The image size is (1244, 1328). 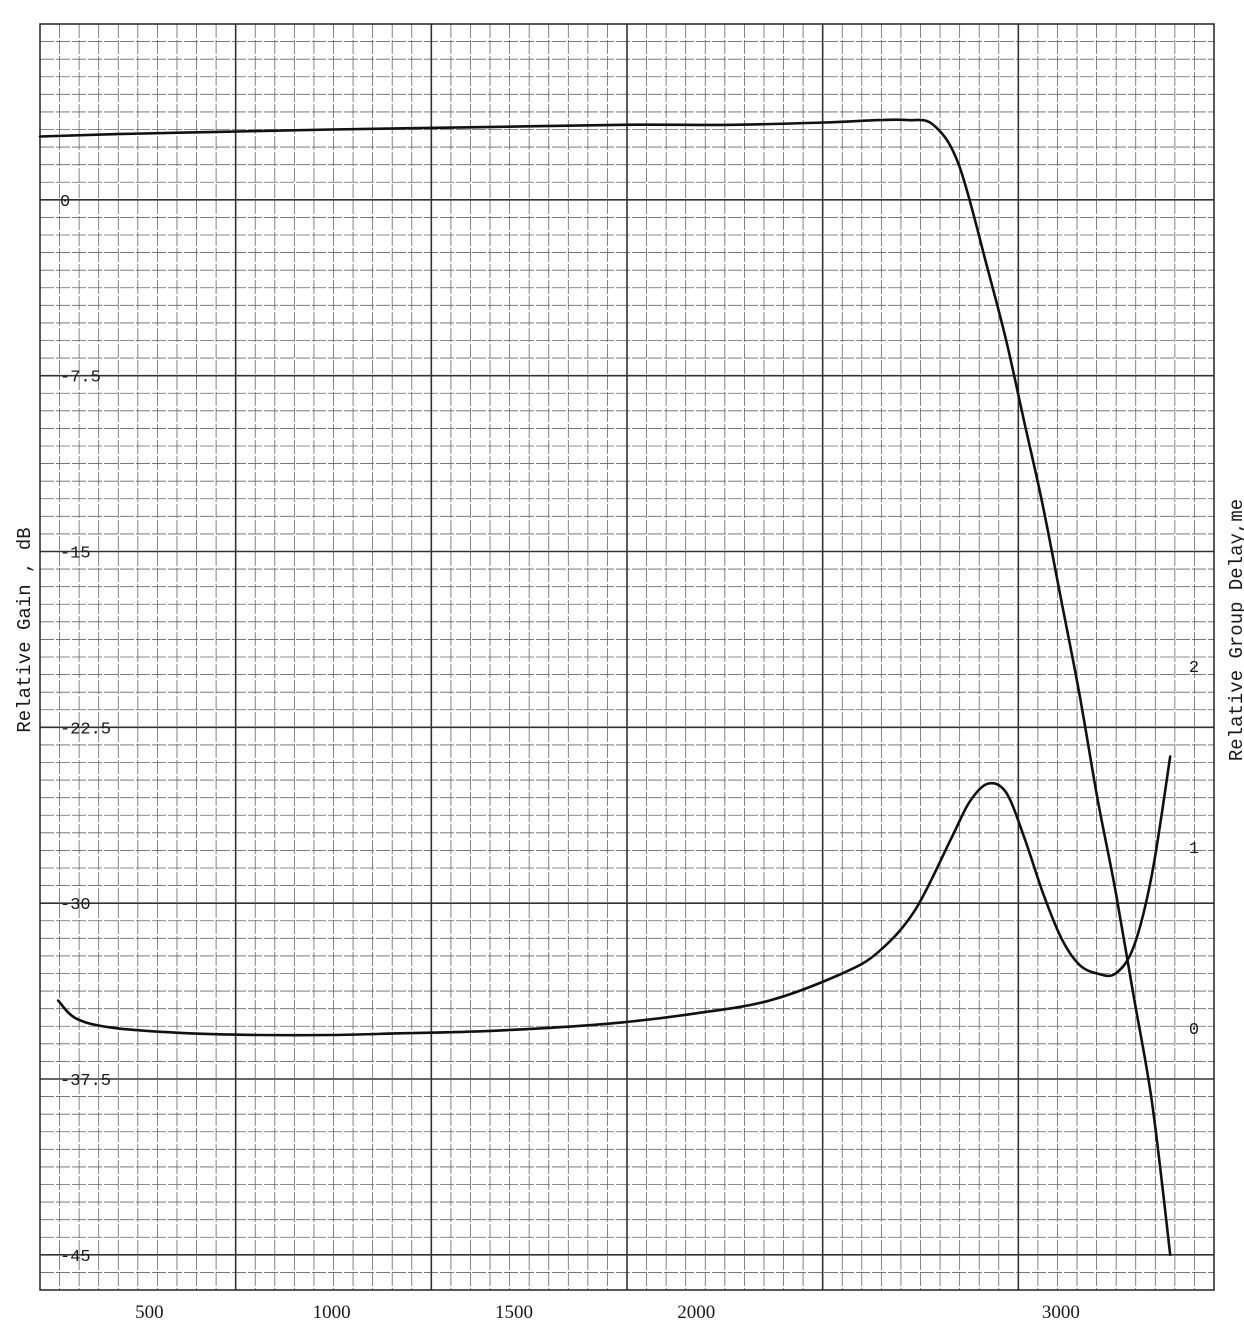 I want to click on left-axis-title: Relative Gain , dB, so click(x=25, y=629).